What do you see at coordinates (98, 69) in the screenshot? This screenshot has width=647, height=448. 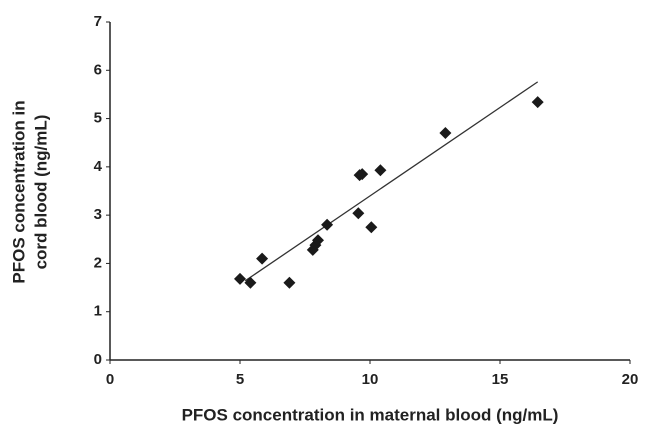 I see `y-tick-label: 6` at bounding box center [98, 69].